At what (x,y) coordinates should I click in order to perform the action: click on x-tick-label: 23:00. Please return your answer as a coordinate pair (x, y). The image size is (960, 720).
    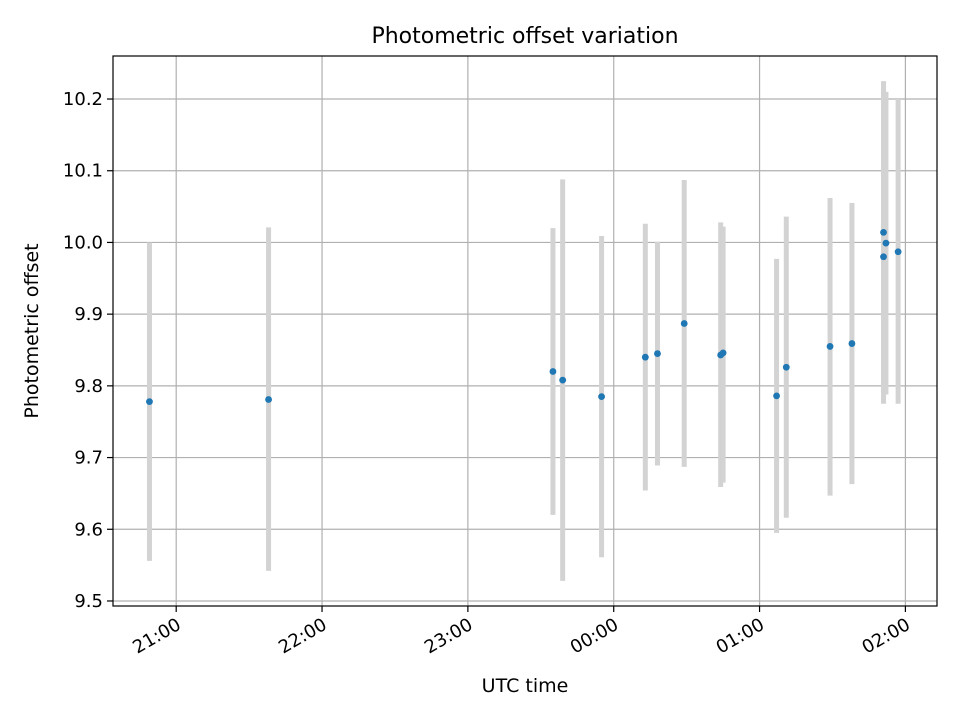
    Looking at the image, I should click on (448, 636).